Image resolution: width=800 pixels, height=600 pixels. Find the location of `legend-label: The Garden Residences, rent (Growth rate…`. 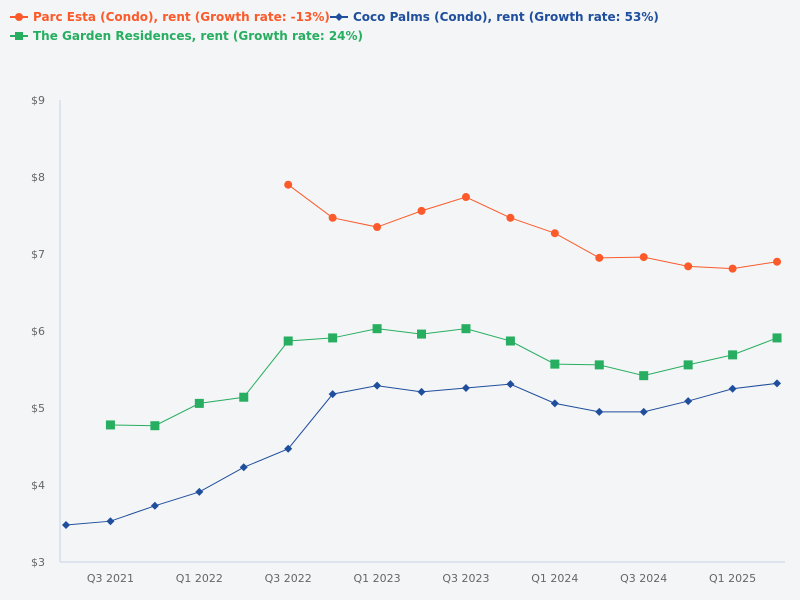

legend-label: The Garden Residences, rent (Growth rate… is located at coordinates (198, 36).